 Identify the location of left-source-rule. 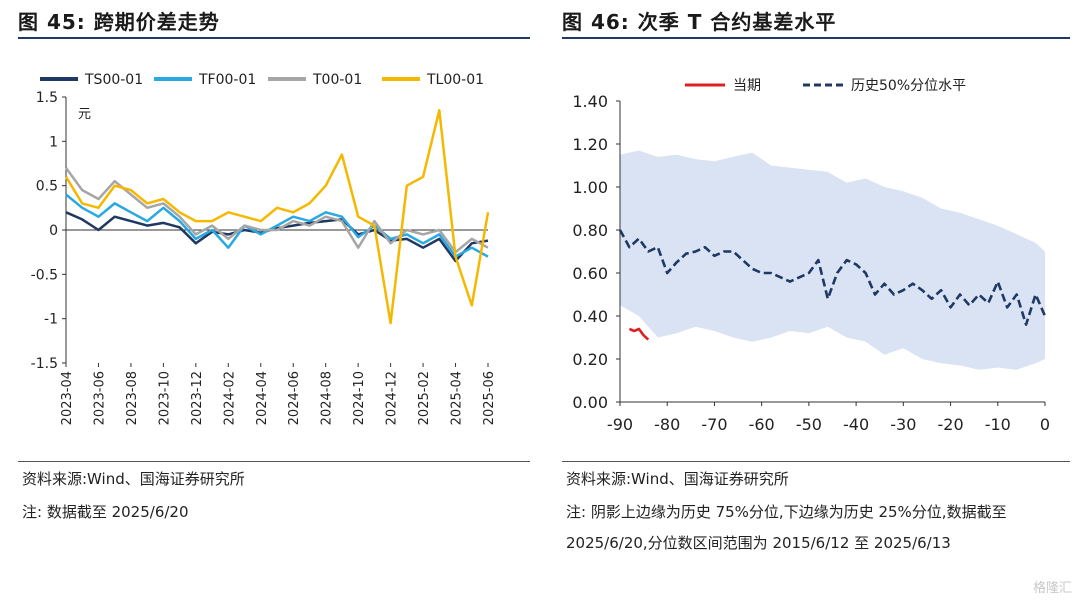
(274, 461).